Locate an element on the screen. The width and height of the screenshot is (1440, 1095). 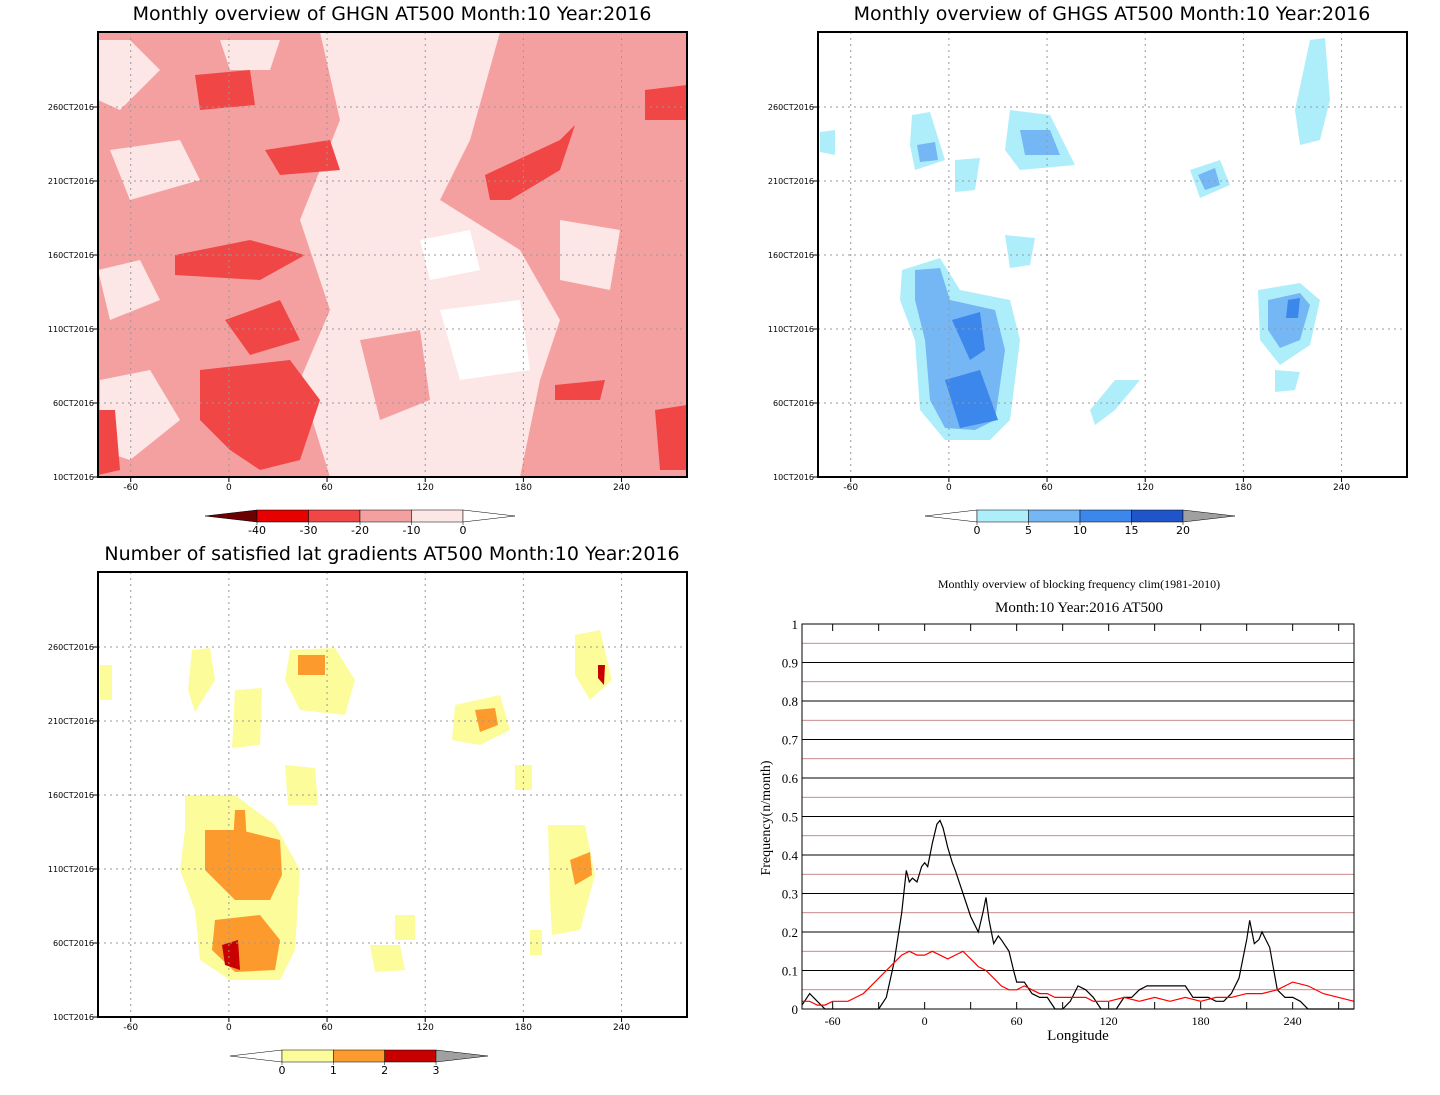
latgrad-region-1e is located at coordinates (240, 835).